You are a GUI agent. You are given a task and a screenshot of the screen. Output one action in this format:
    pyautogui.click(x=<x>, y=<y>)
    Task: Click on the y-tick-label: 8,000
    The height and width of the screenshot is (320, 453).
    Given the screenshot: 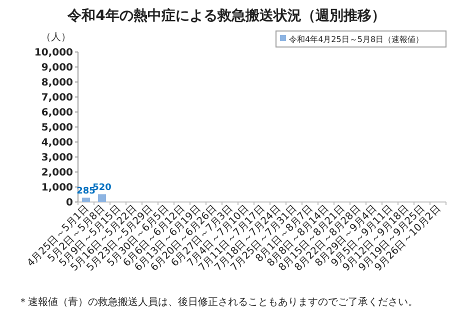 What is the action you would take?
    pyautogui.click(x=57, y=83)
    